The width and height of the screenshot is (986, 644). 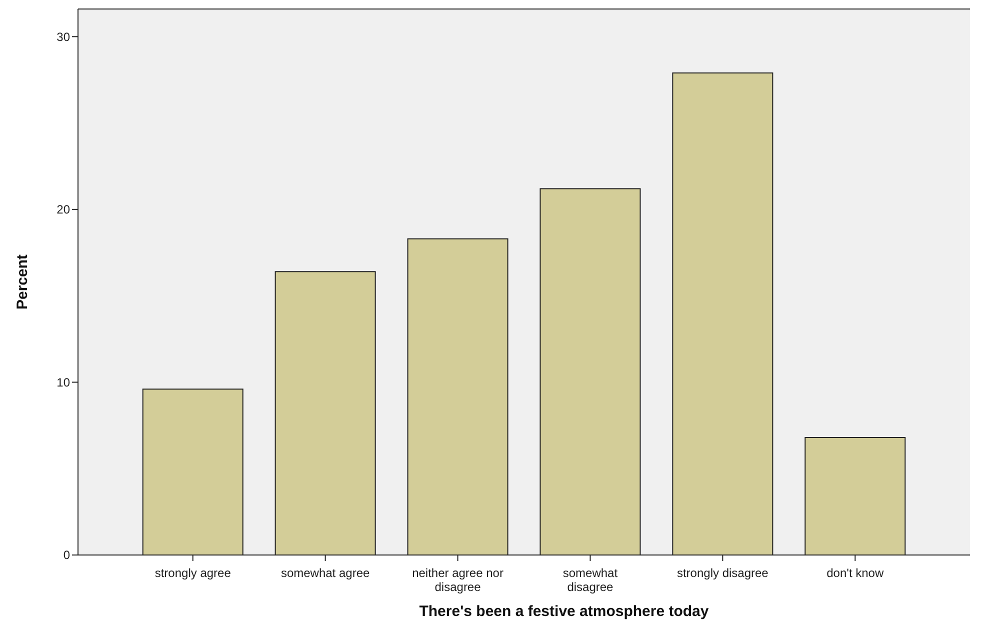 What do you see at coordinates (193, 573) in the screenshot?
I see `x-tick-label: strongly agree` at bounding box center [193, 573].